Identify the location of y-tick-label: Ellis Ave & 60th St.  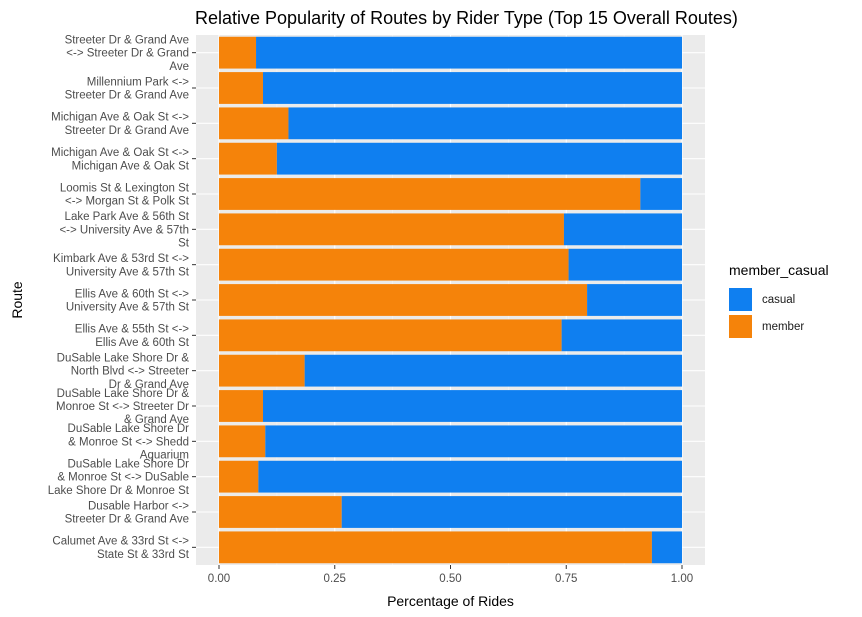
(142, 343).